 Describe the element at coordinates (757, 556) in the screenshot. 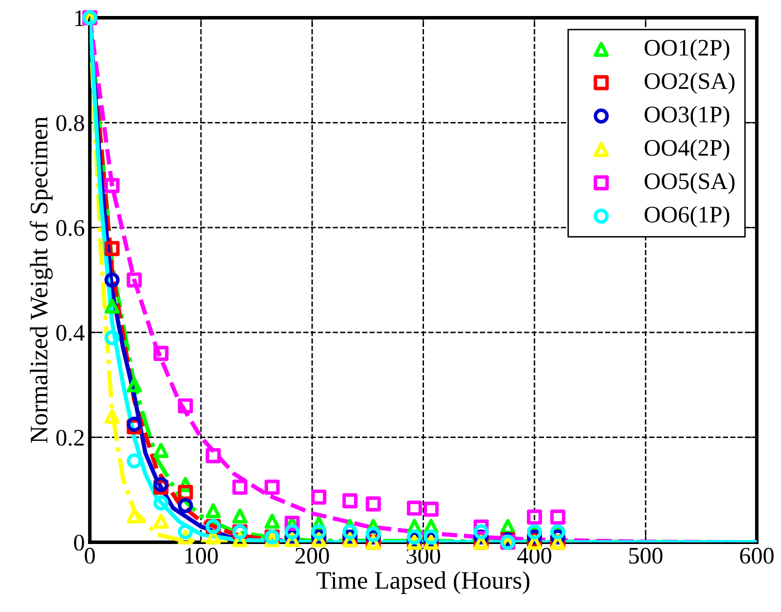

I see `x-tick-label: 600` at that location.